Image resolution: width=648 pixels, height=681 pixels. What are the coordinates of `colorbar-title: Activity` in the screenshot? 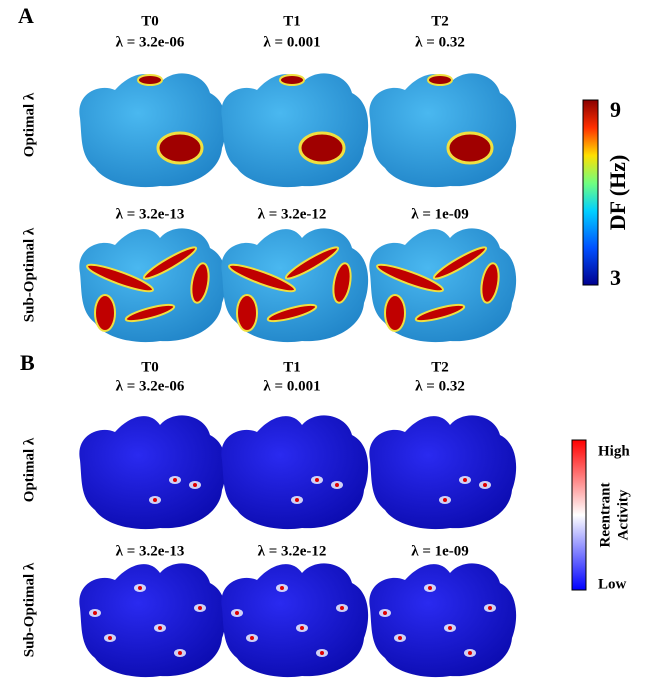 It's located at (623, 514).